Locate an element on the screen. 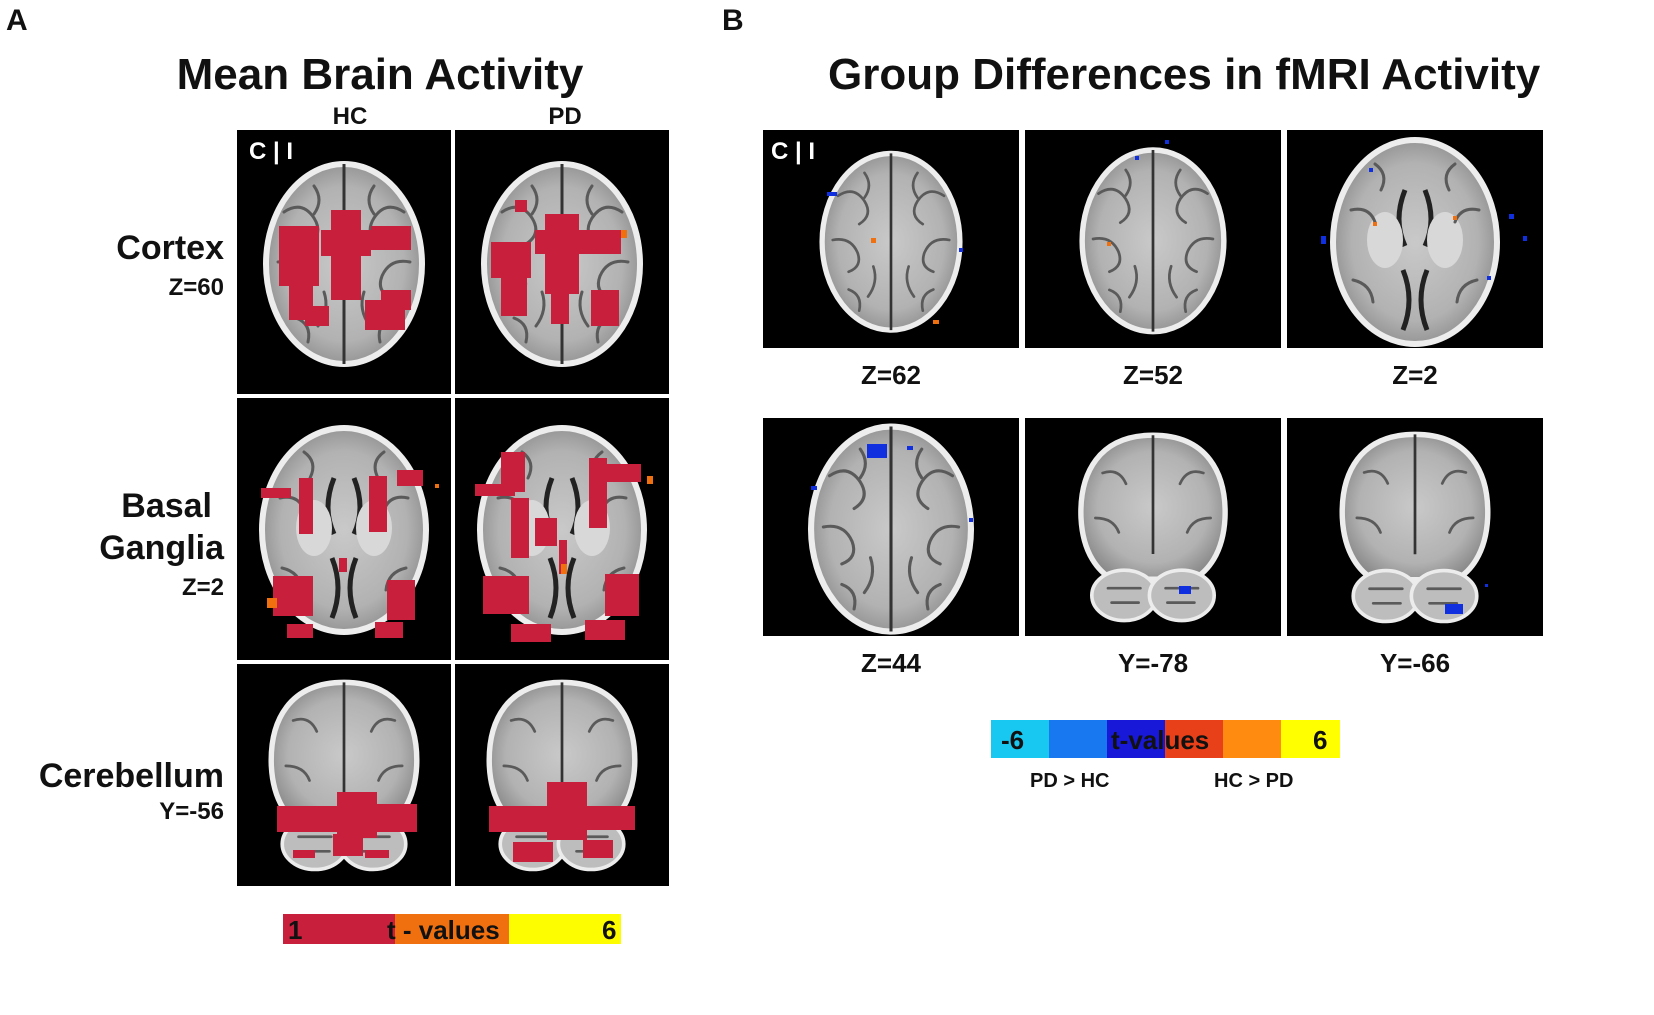 The width and height of the screenshot is (1654, 1015). tile-slice-z52 is located at coordinates (1153, 239).